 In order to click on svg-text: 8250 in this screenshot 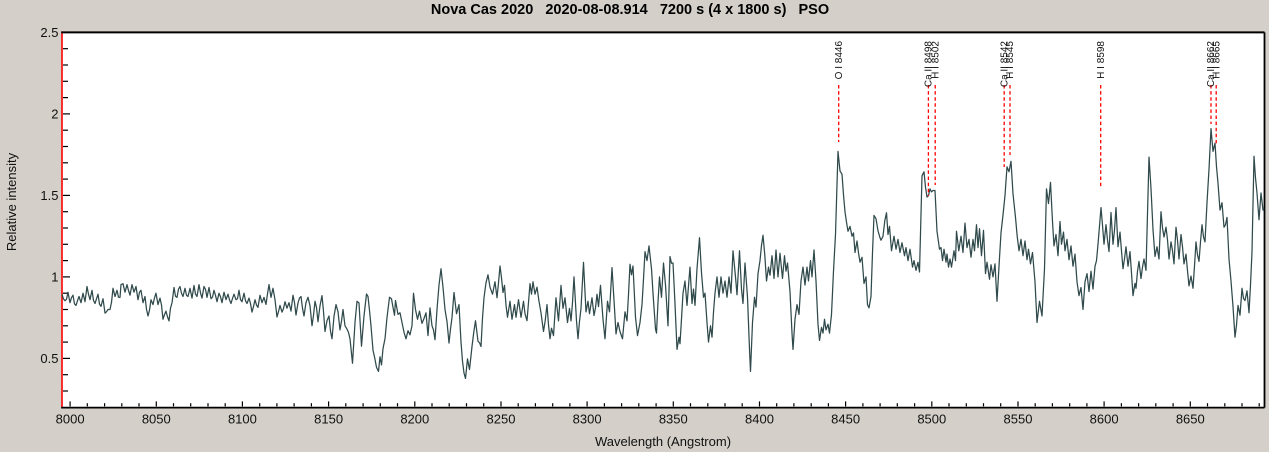, I will do `click(501, 419)`.